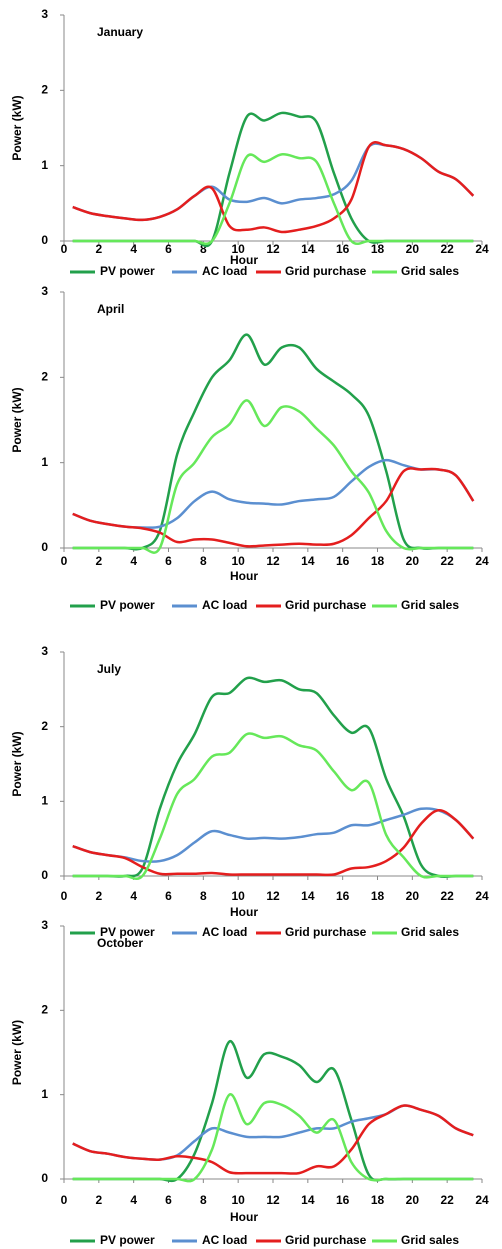  I want to click on panel-title: October, so click(120, 943).